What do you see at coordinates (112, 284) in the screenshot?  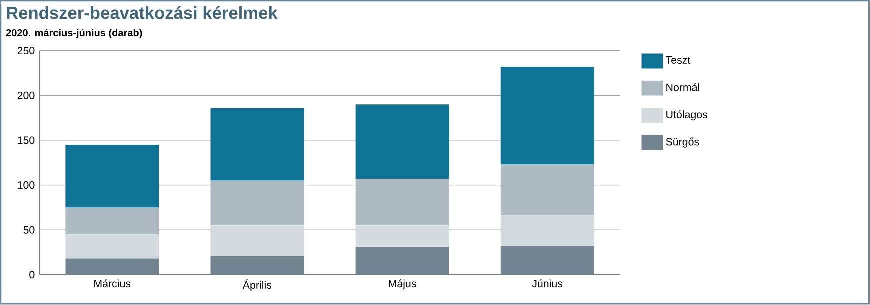 I see `x-tick-label: Március` at bounding box center [112, 284].